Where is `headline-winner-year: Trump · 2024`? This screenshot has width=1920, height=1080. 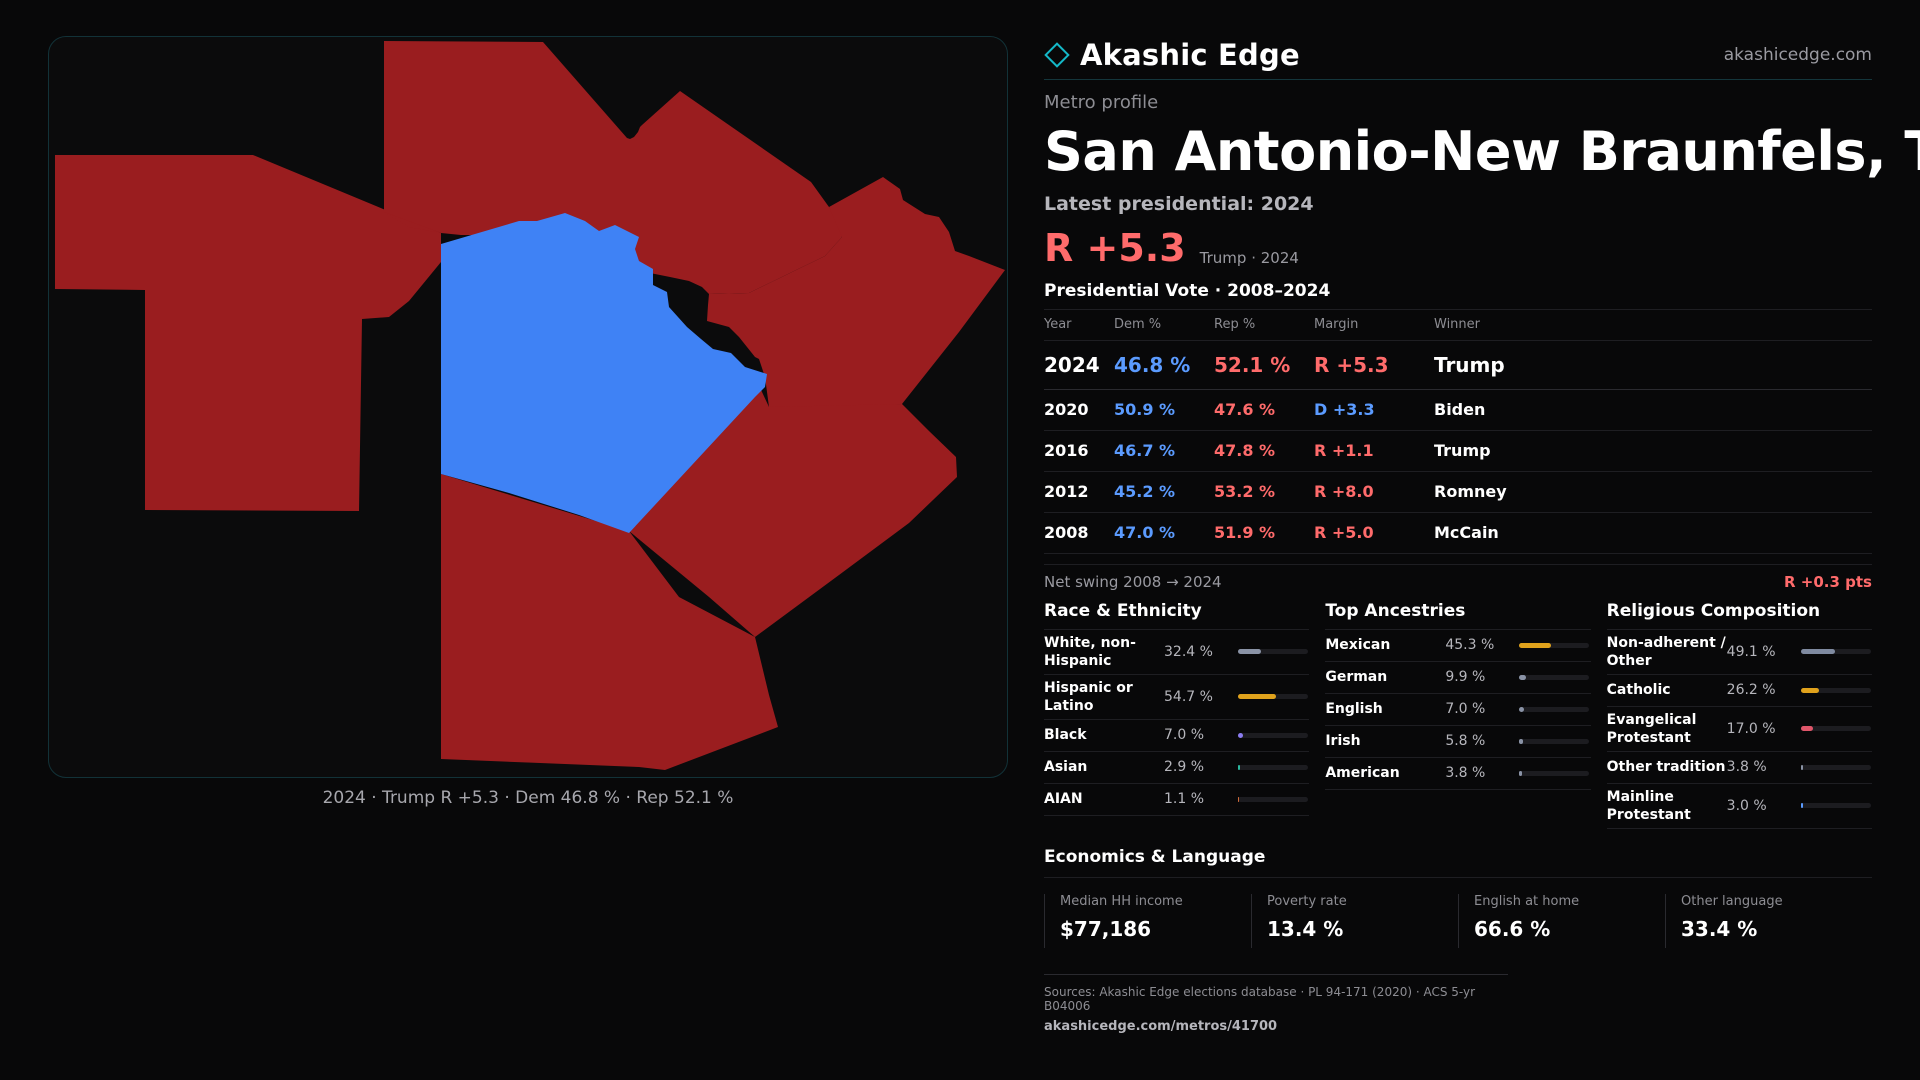 headline-winner-year: Trump · 2024 is located at coordinates (1249, 258).